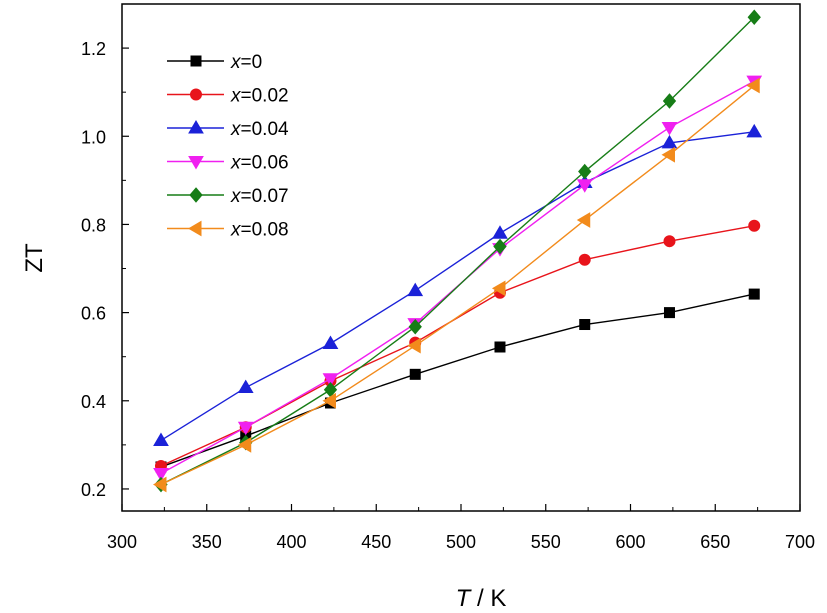  Describe the element at coordinates (265, 163) in the screenshot. I see `legend-value: =0.06` at that location.